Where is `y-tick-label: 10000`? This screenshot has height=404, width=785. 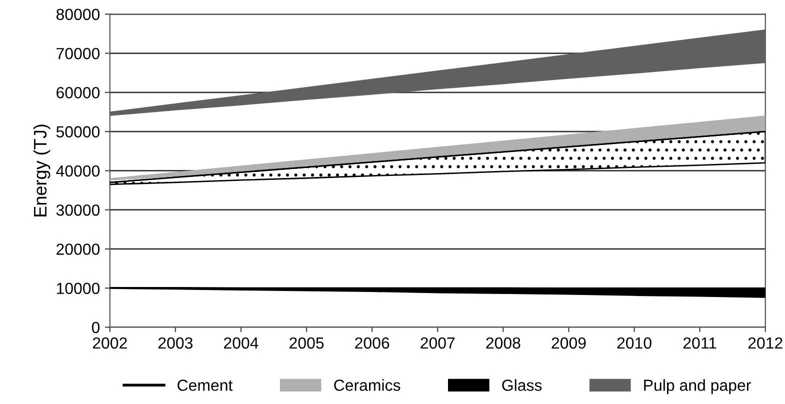
y-tick-label: 10000 is located at coordinates (78, 288).